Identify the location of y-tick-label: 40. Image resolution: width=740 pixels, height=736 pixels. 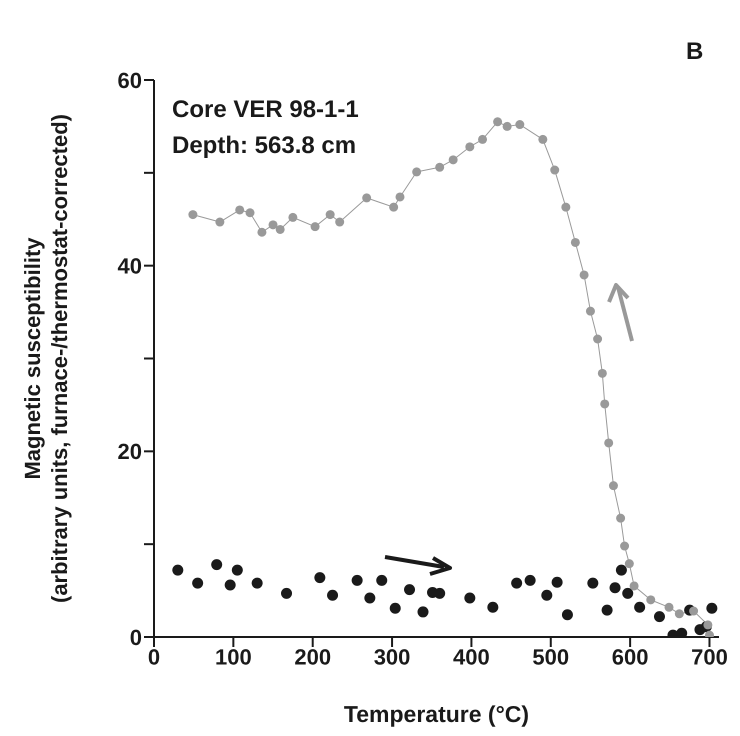
(130, 265).